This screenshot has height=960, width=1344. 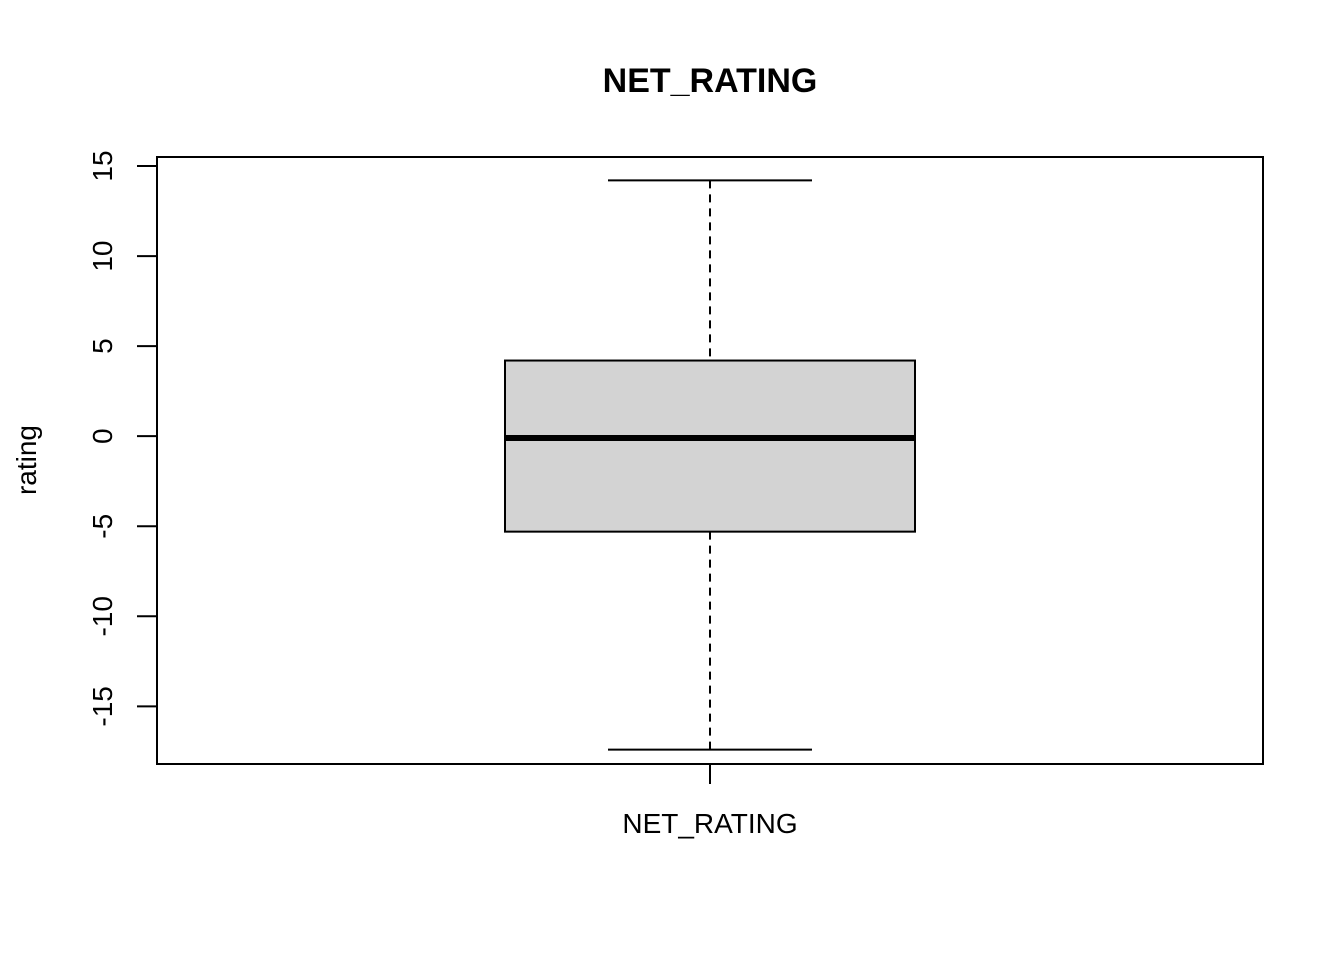 I want to click on x-tick-label: NET_RATING, so click(x=709, y=823).